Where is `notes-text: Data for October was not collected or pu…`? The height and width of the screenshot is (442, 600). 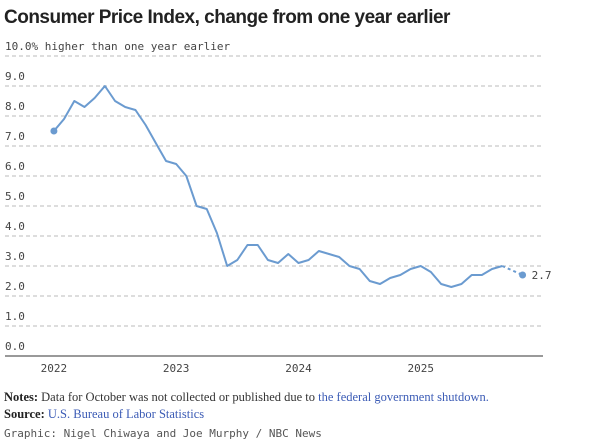
notes-text: Data for October was not collected or pu… is located at coordinates (178, 397).